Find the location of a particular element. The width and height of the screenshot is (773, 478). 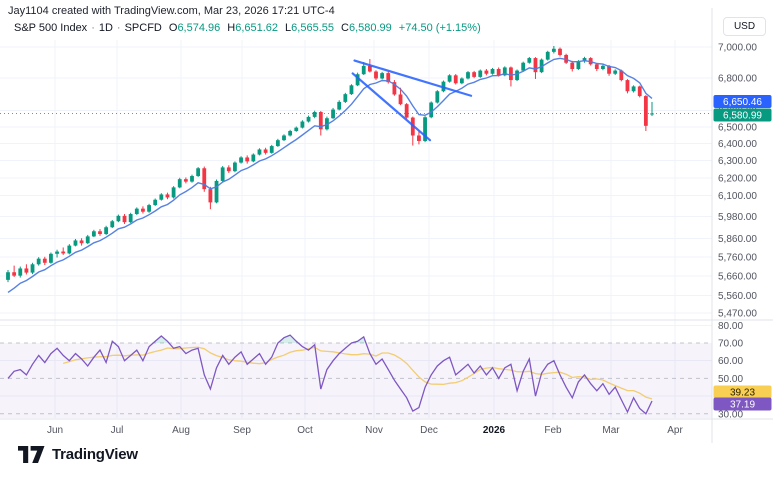

rsi-value-badge is located at coordinates (742, 404).